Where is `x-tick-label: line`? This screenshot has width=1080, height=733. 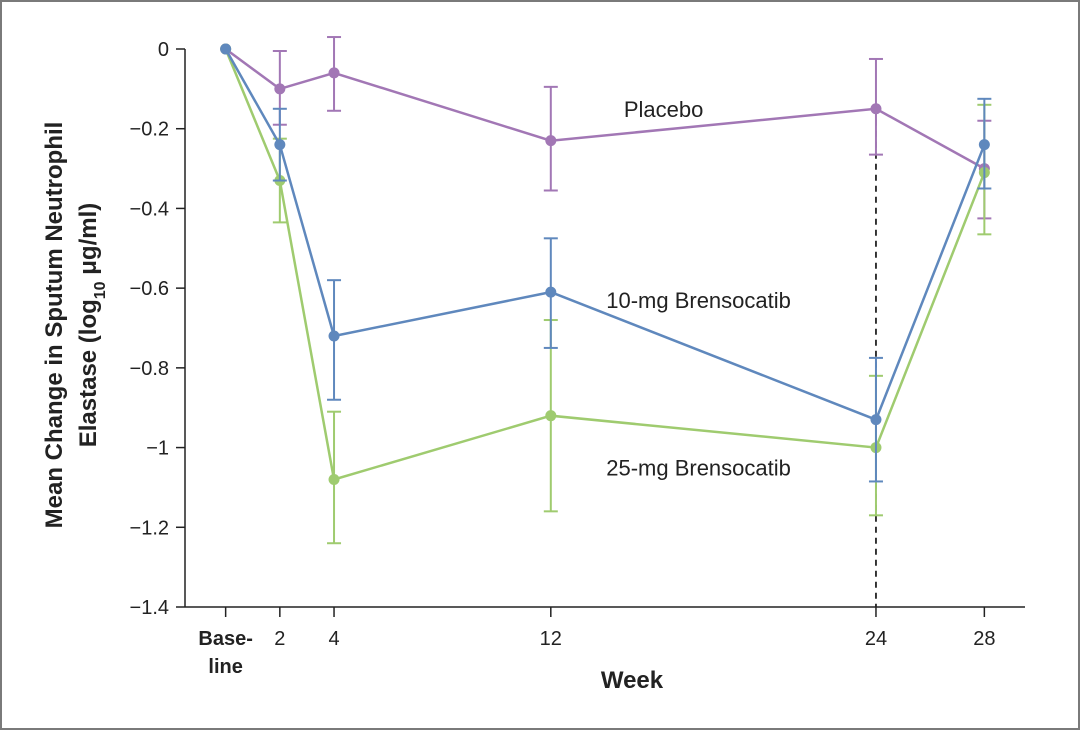 x-tick-label: line is located at coordinates (225, 667).